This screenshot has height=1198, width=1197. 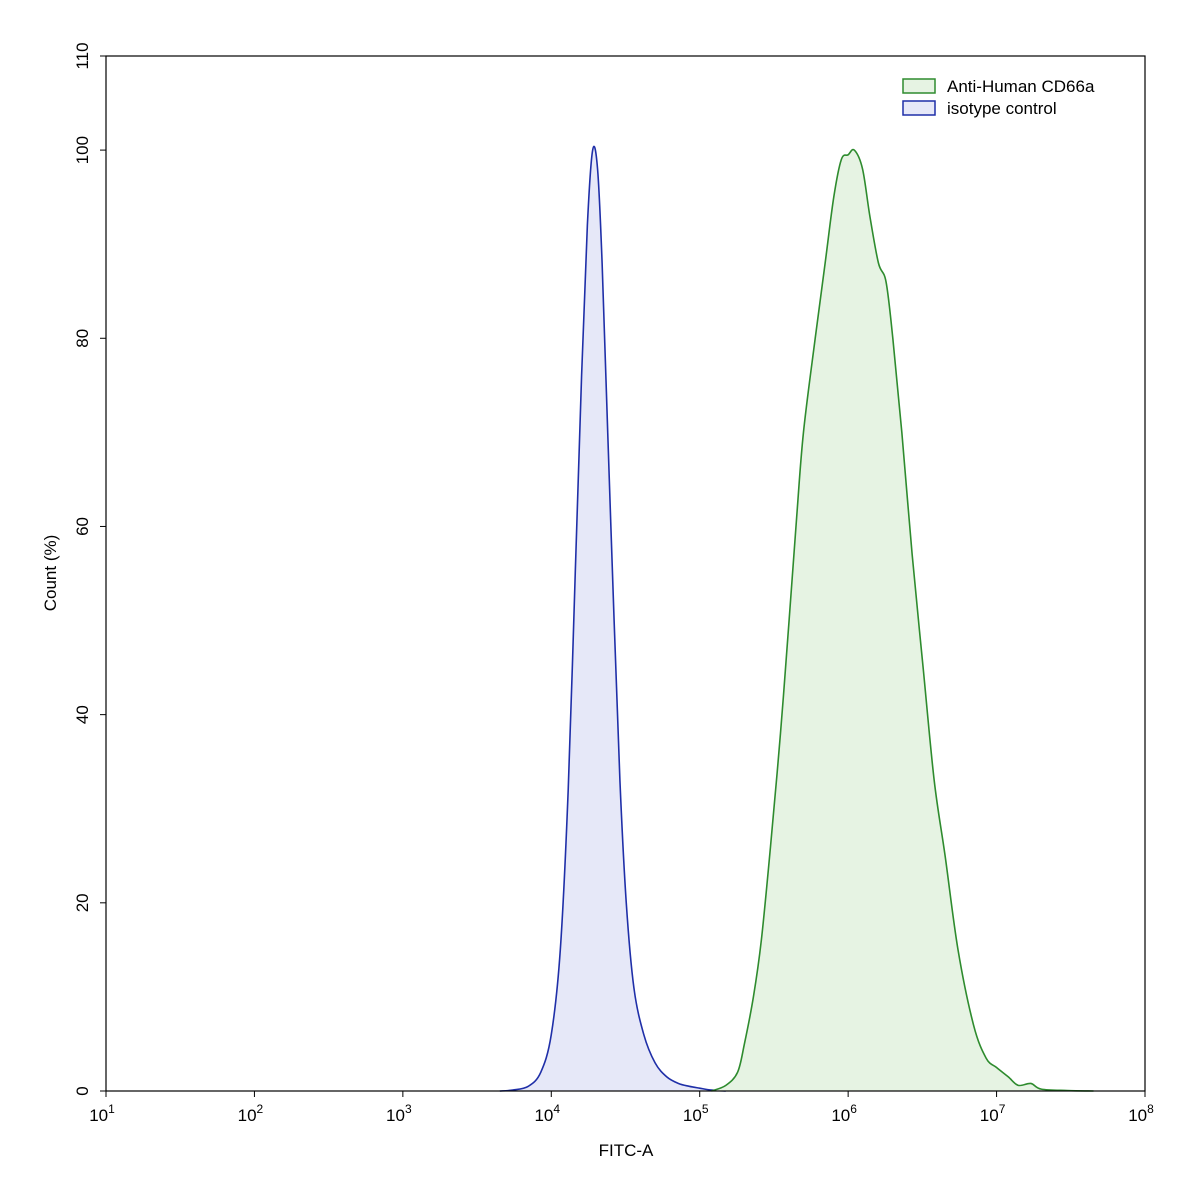 I want to click on y-tick-label: 80, so click(x=82, y=338).